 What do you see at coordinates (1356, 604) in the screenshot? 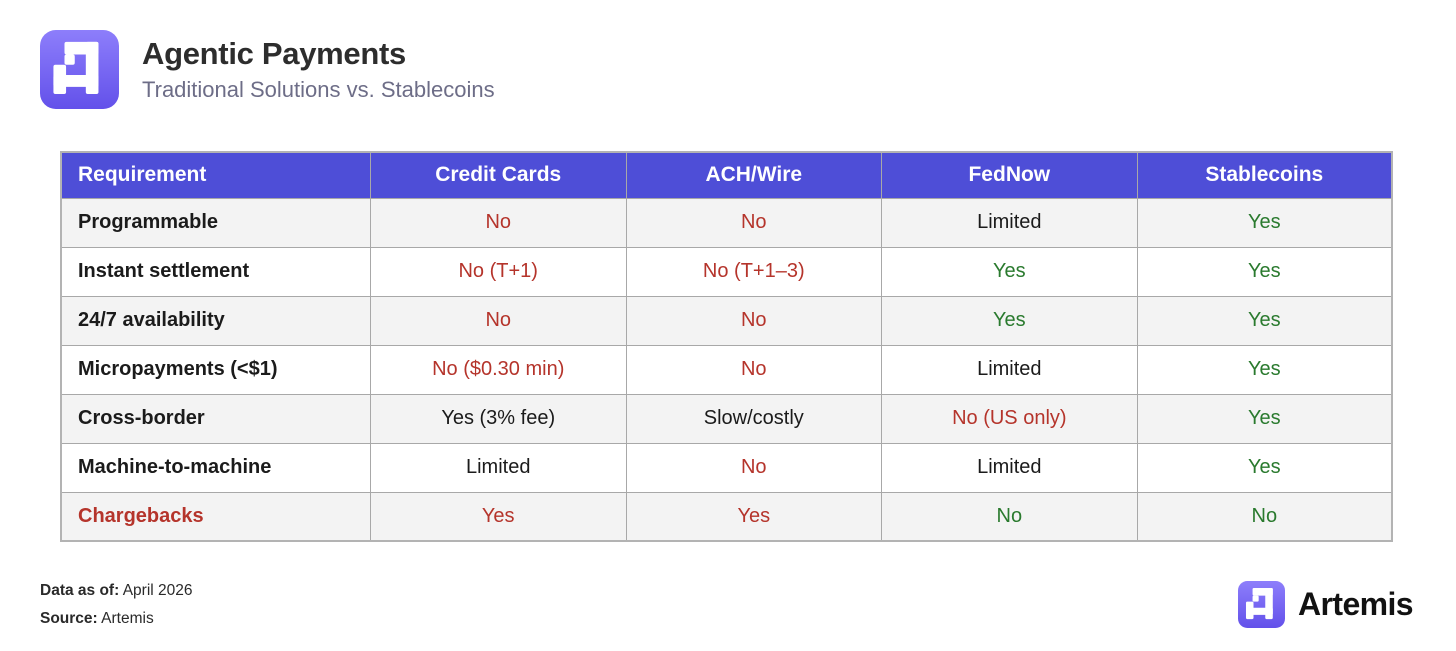
I see `artemis-wordmark: Artemis` at bounding box center [1356, 604].